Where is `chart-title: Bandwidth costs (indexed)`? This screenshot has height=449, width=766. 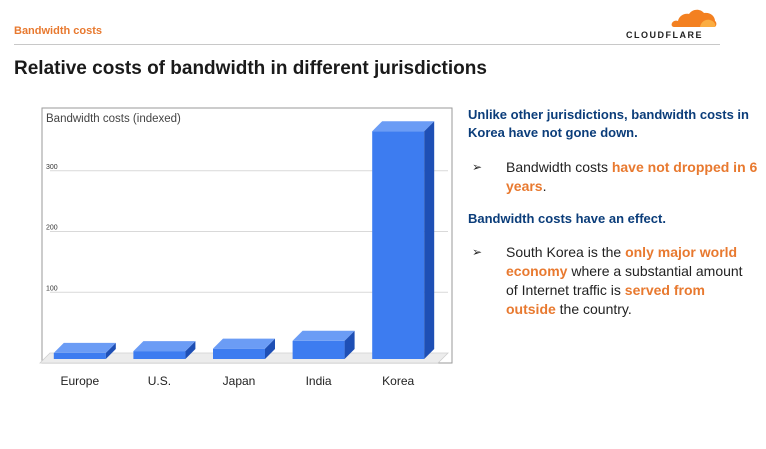
chart-title: Bandwidth costs (indexed) is located at coordinates (113, 119).